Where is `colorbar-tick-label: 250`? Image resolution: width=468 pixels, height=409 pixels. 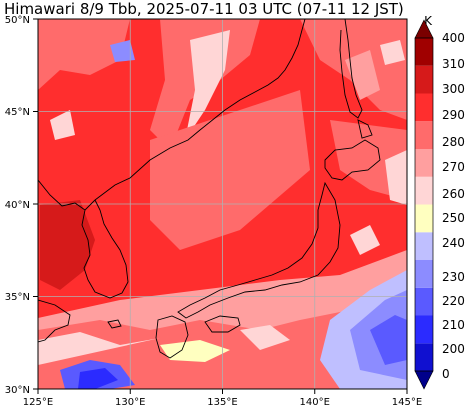 colorbar-tick-label: 250 is located at coordinates (453, 218).